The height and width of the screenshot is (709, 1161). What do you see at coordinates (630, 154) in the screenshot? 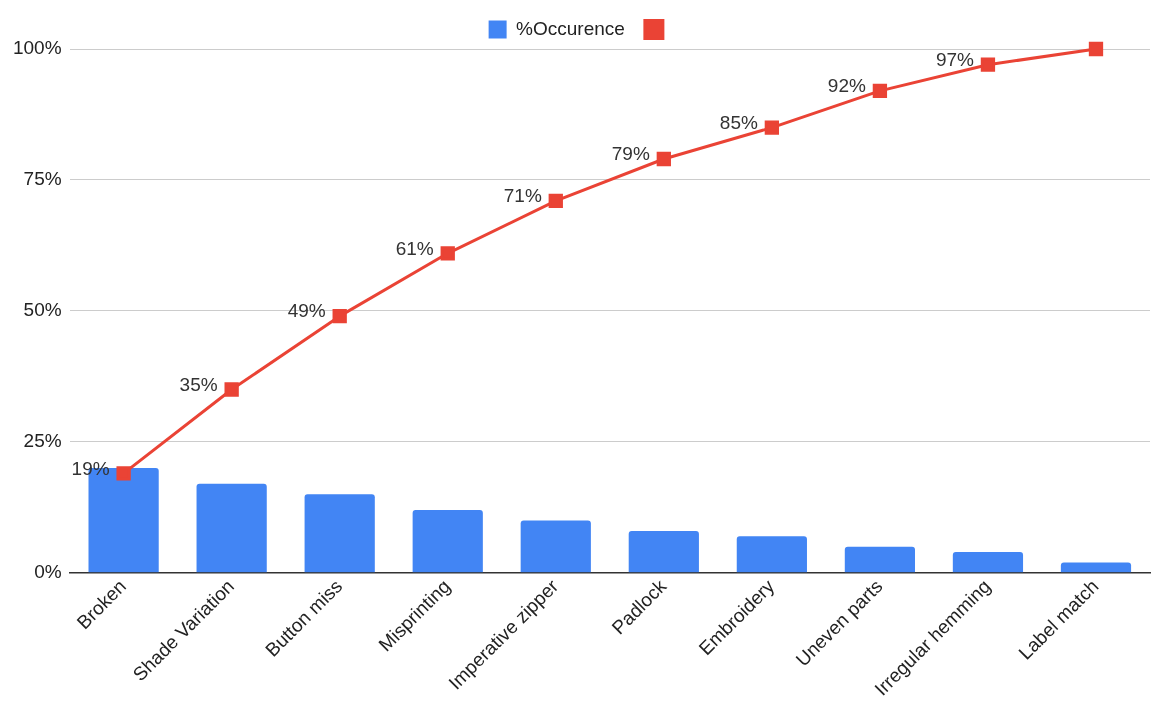
I see `data-label: 79%` at bounding box center [630, 154].